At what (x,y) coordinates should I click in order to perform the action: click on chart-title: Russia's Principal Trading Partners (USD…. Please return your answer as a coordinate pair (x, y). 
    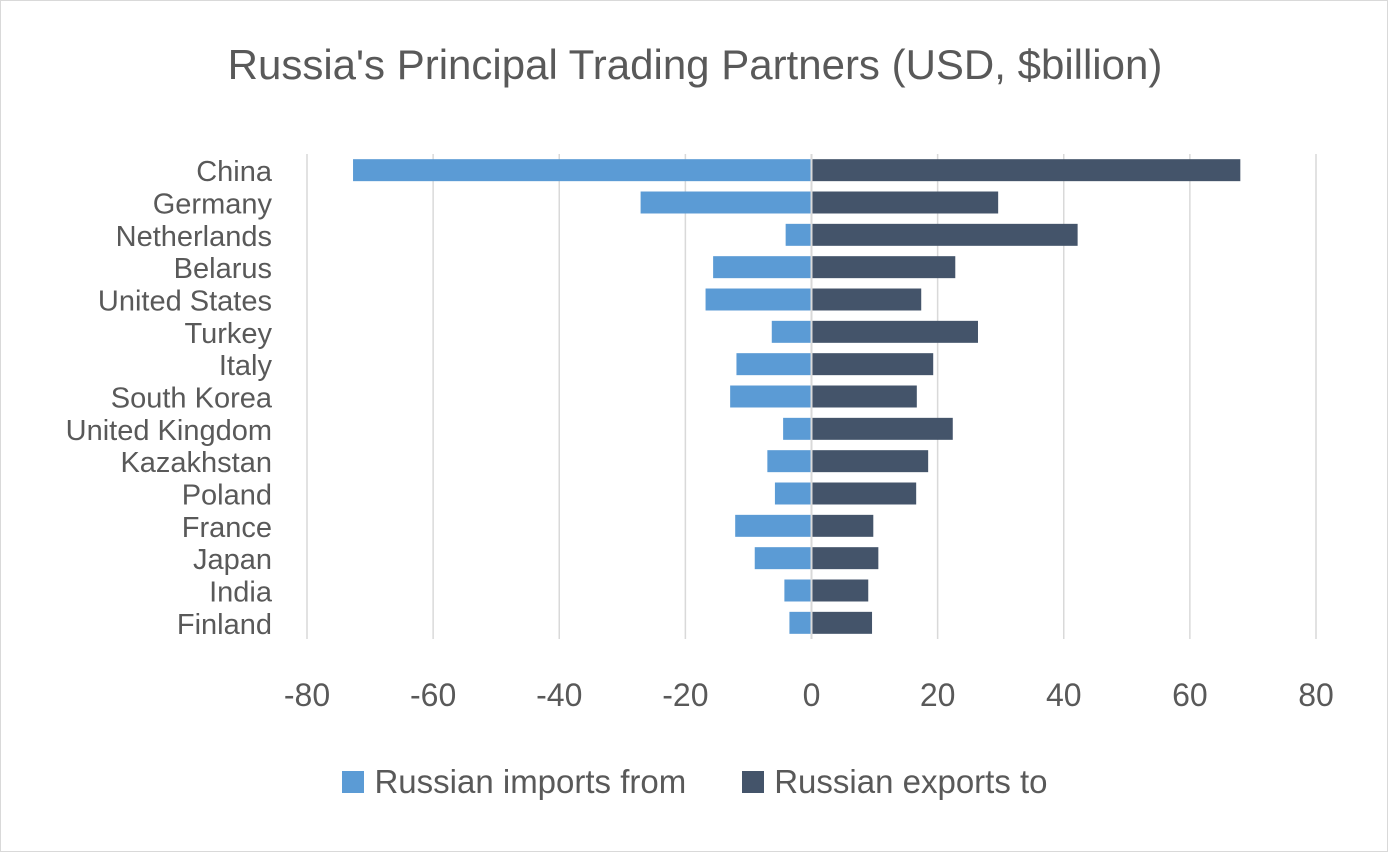
    Looking at the image, I should click on (695, 64).